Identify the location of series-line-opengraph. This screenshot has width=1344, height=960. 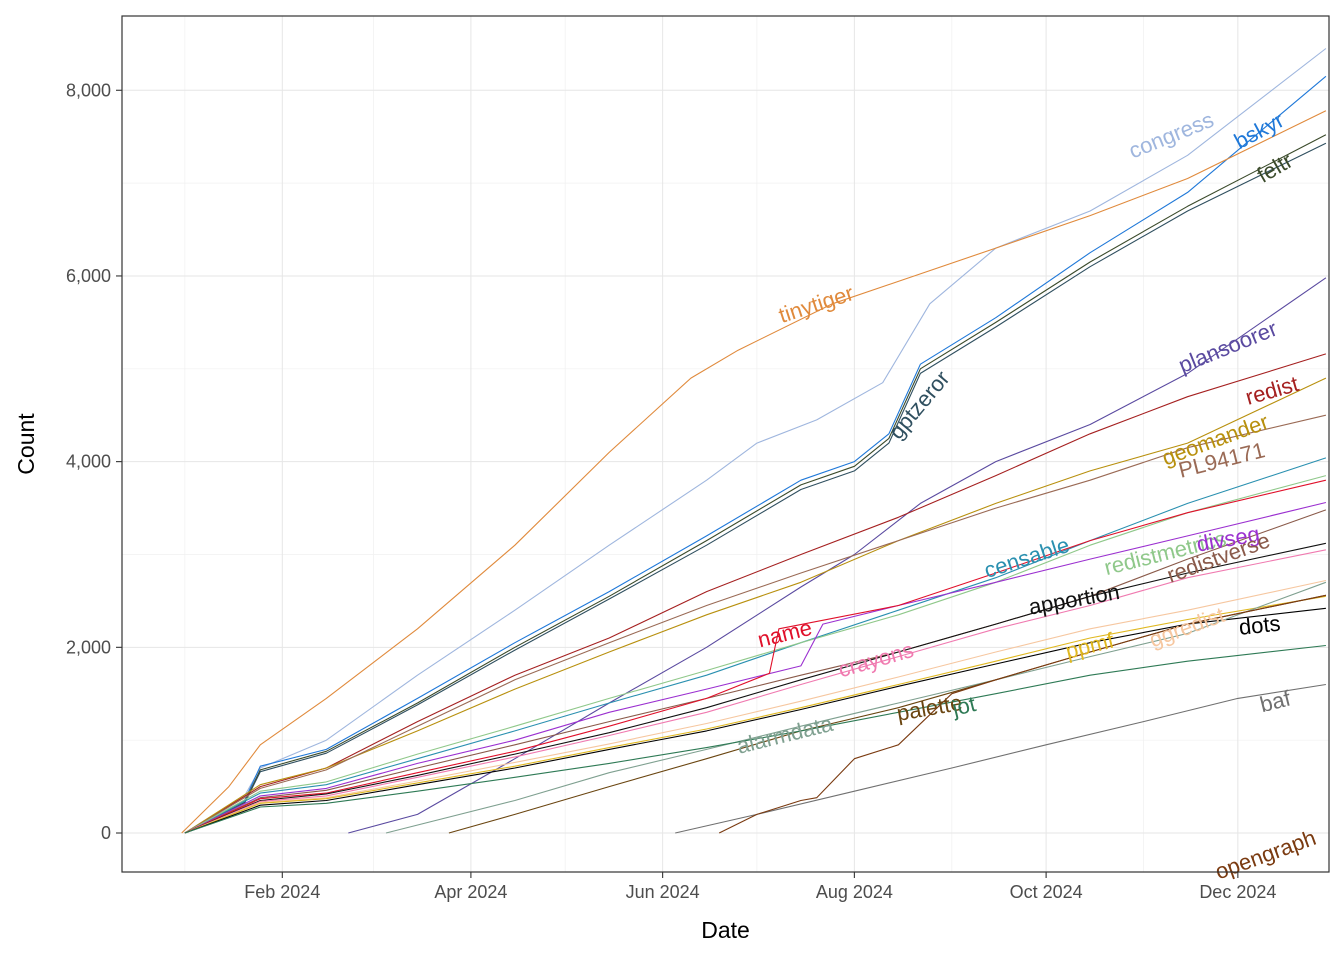
(1022, 714).